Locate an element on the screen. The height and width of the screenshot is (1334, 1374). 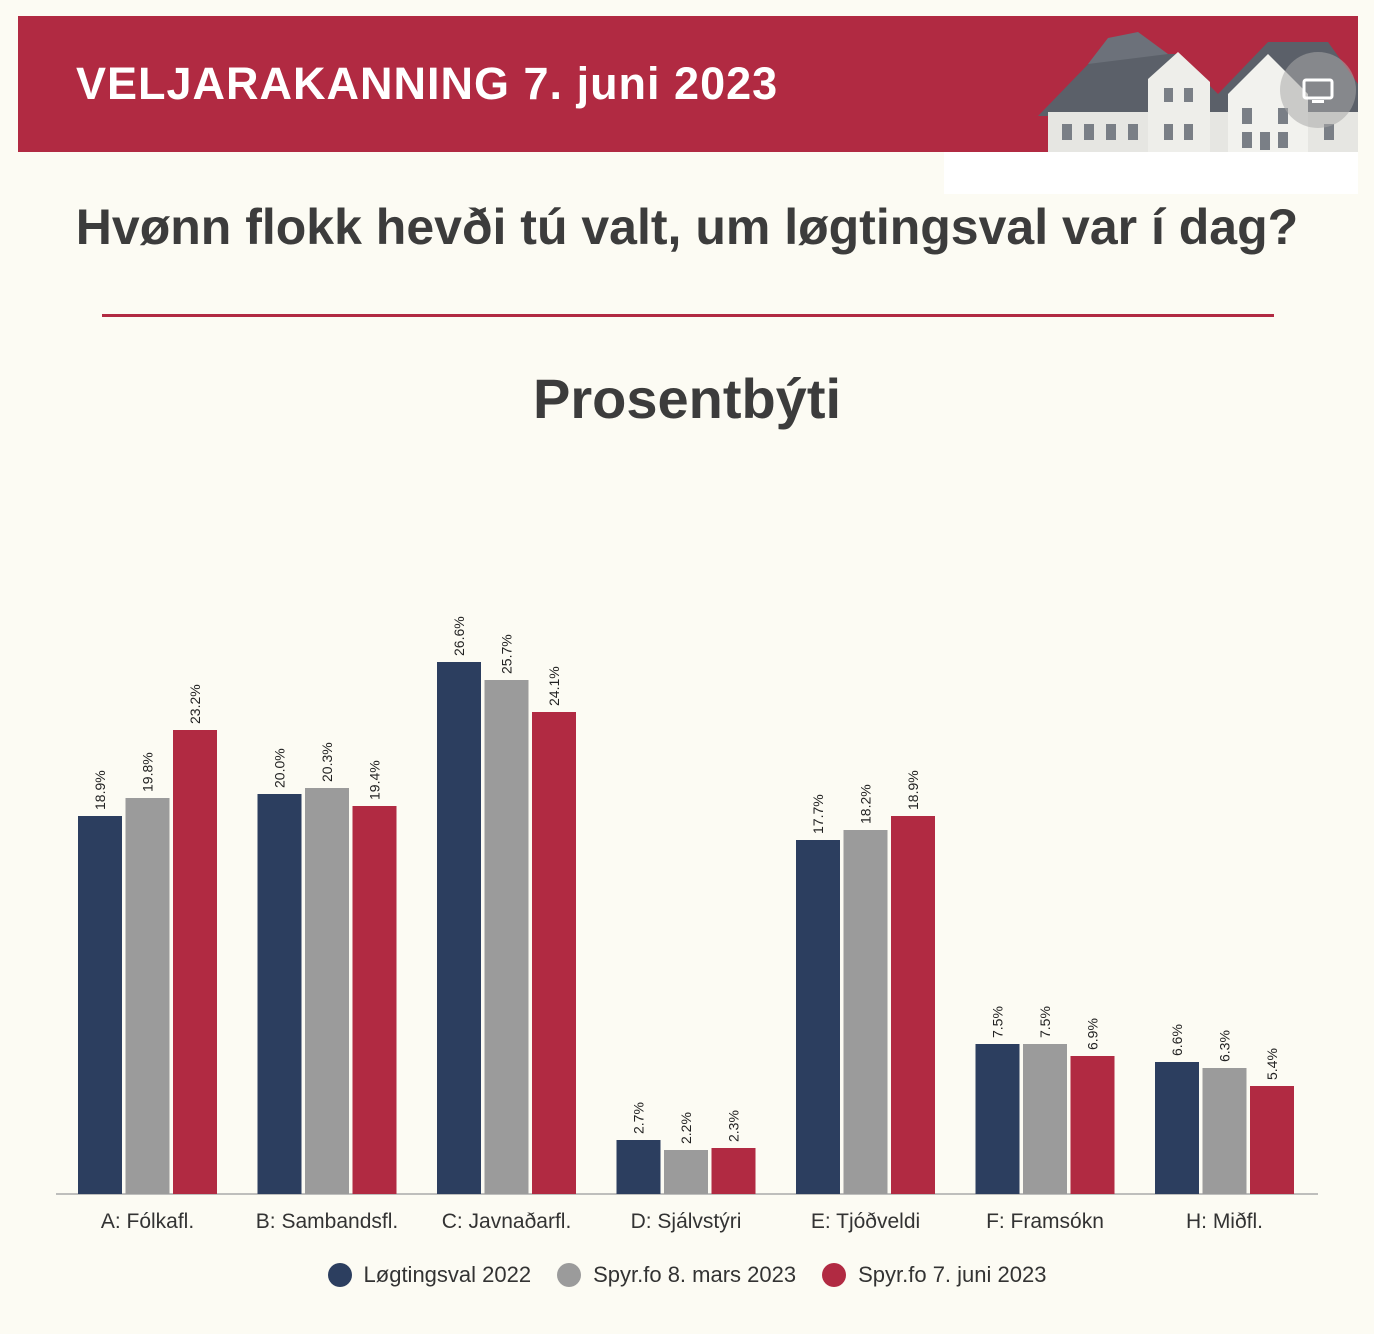
category-label: B: Sambandsfl. is located at coordinates (327, 1221).